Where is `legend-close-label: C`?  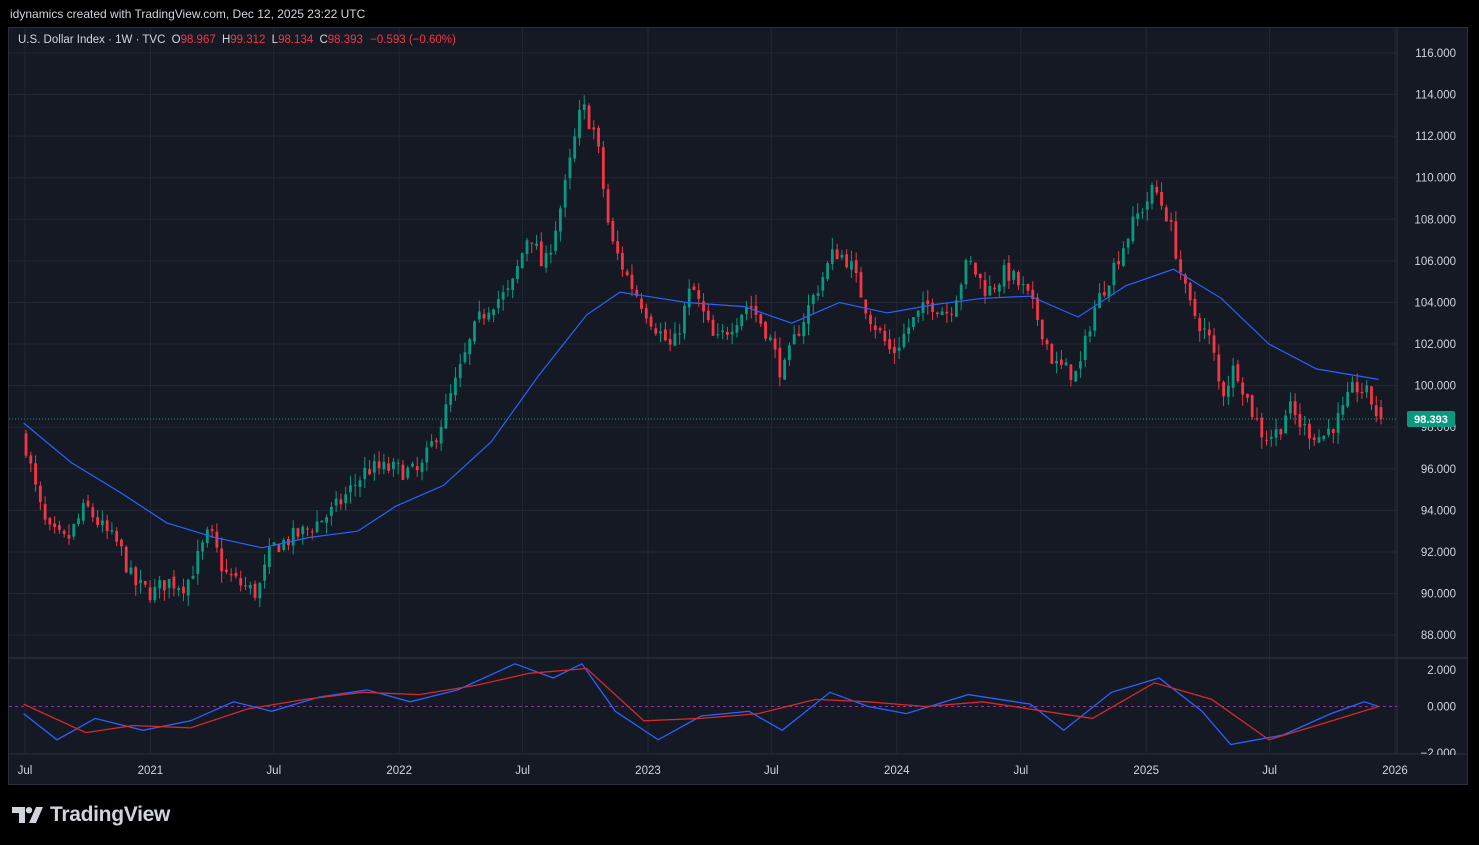 legend-close-label: C is located at coordinates (323, 40).